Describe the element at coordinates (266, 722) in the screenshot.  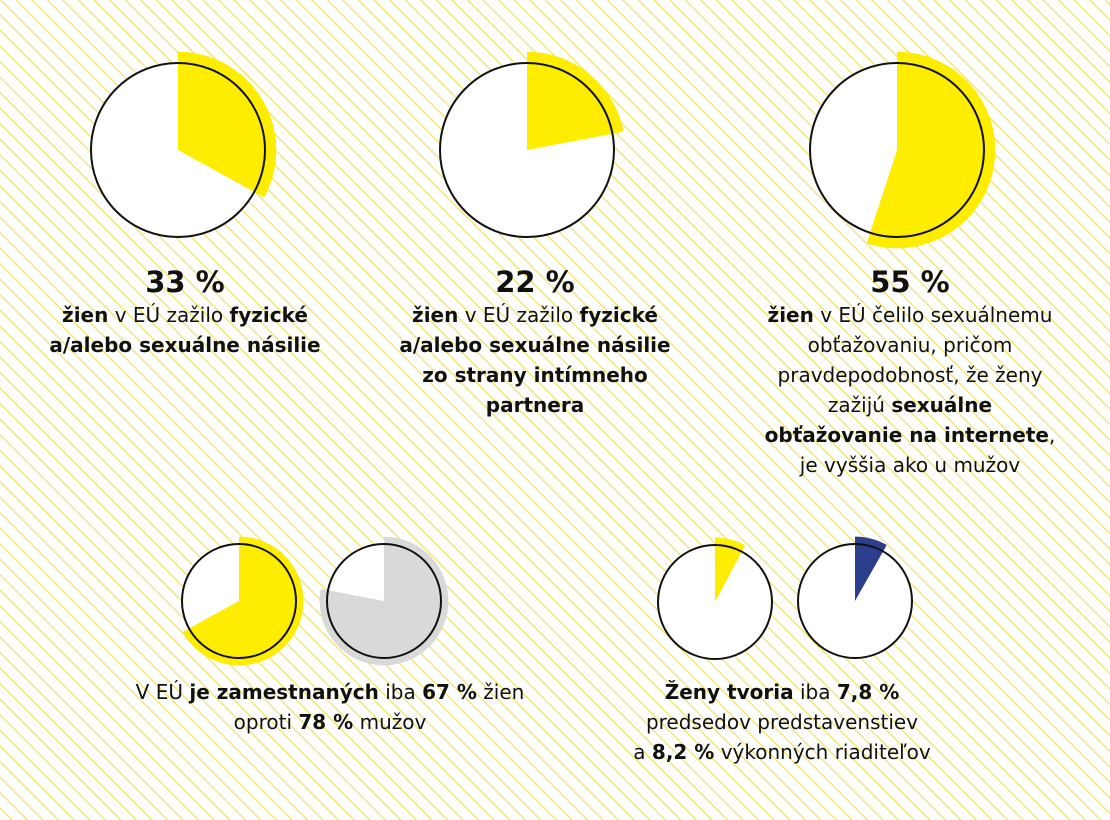
I see `text: oproti` at that location.